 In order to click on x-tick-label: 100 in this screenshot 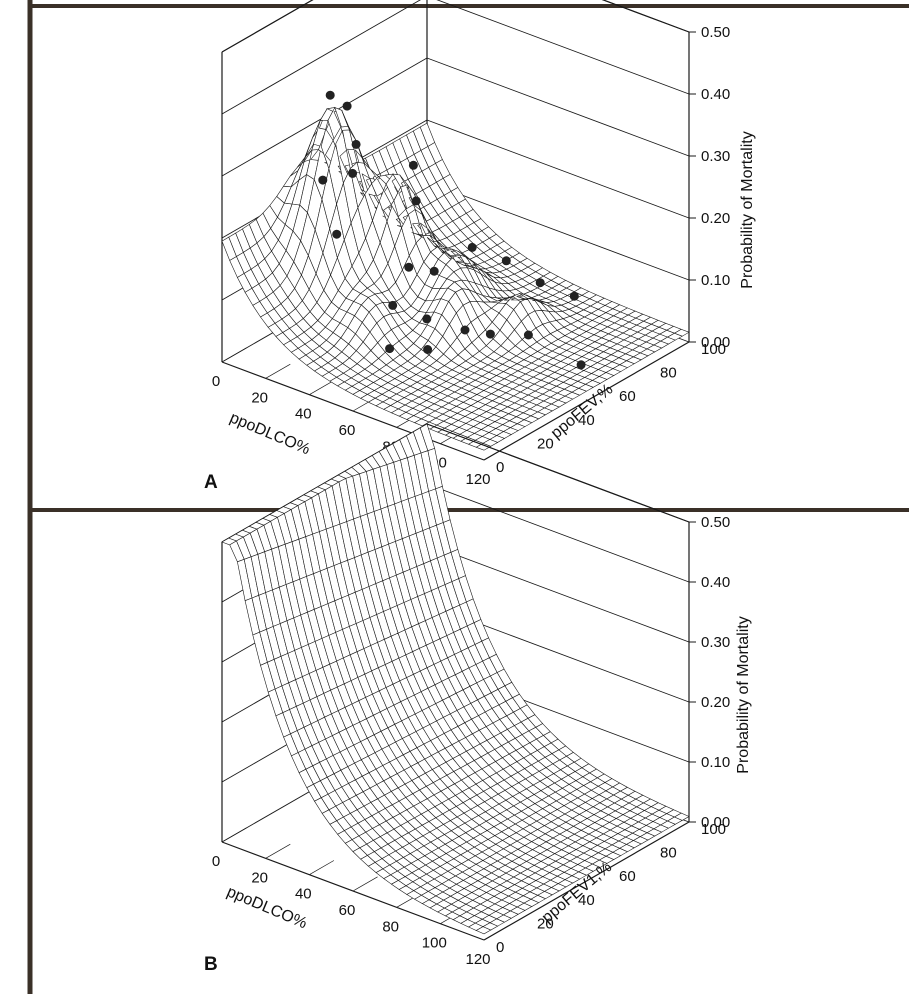, I will do `click(434, 943)`.